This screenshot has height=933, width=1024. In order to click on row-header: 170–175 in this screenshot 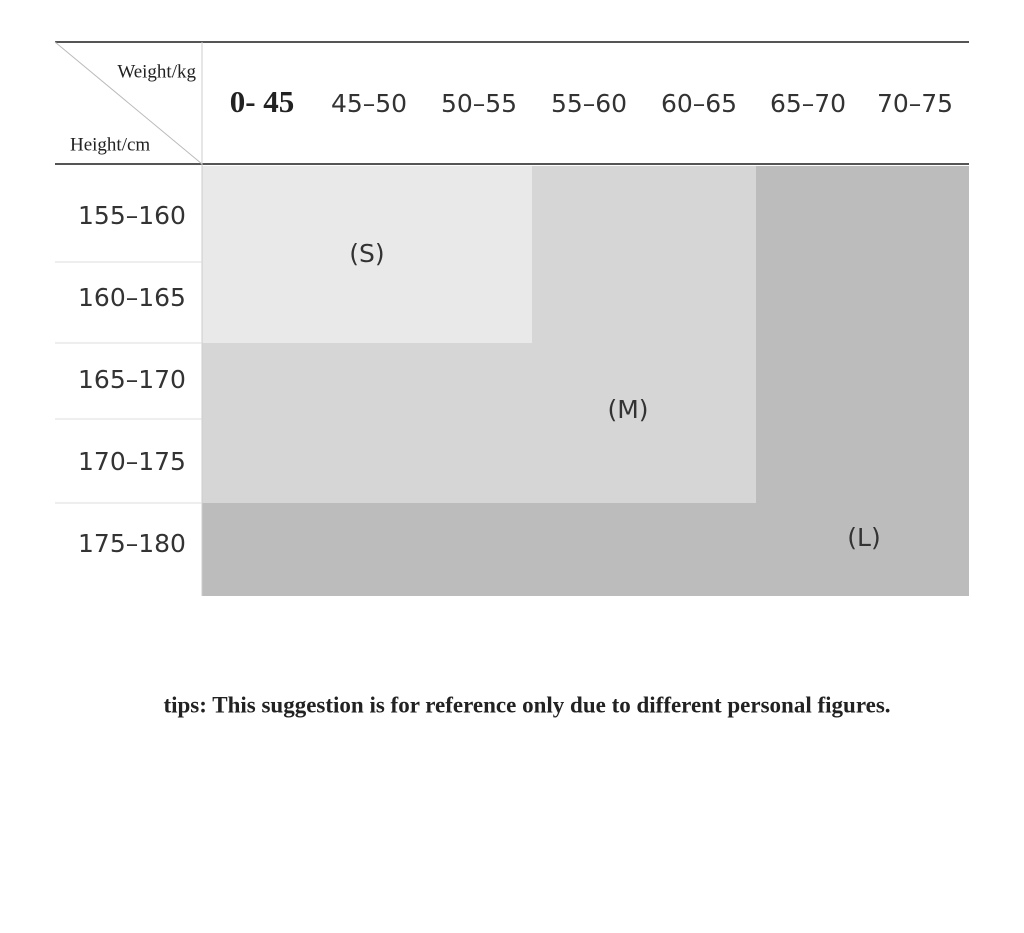, I will do `click(132, 461)`.